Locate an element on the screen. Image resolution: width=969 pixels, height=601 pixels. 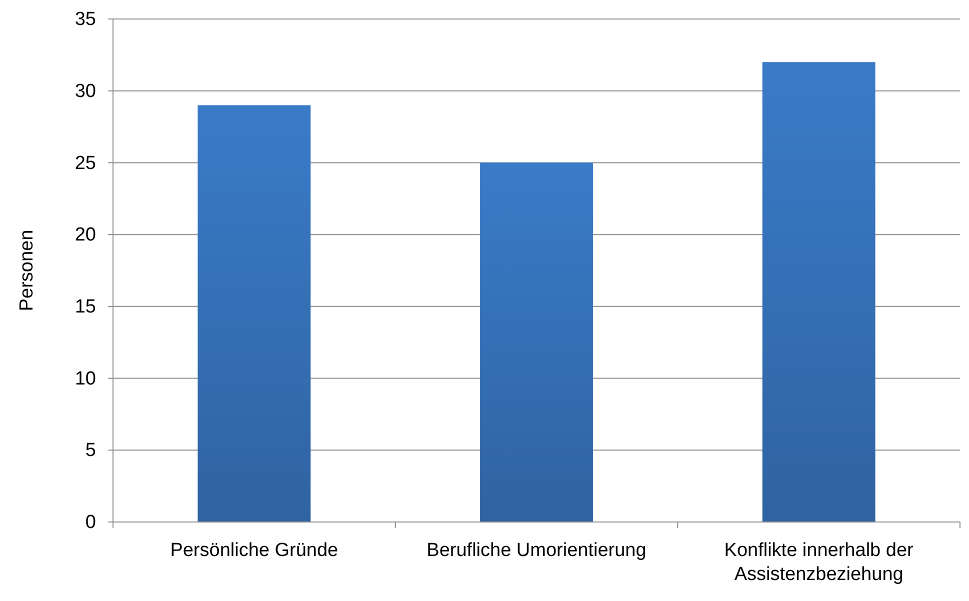
y-tick-label: 5 is located at coordinates (90, 451).